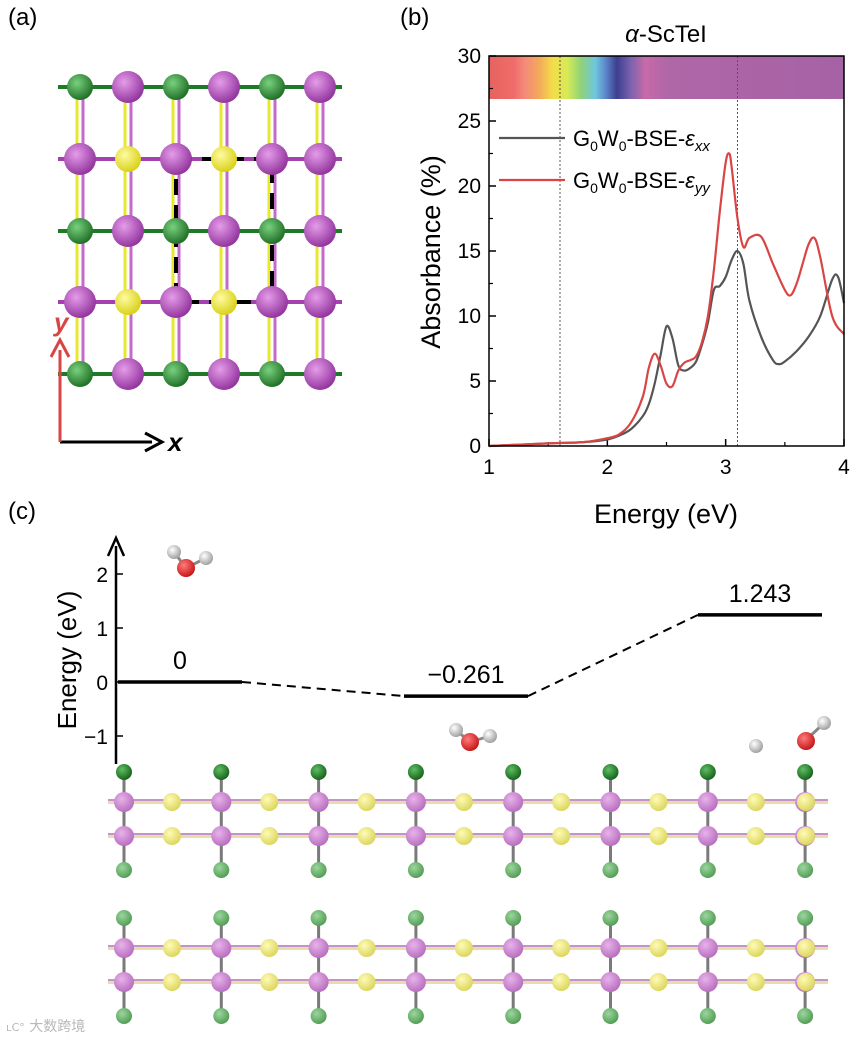 This screenshot has width=861, height=1043. I want to click on watermark-logo: ʟC°, so click(15, 1027).